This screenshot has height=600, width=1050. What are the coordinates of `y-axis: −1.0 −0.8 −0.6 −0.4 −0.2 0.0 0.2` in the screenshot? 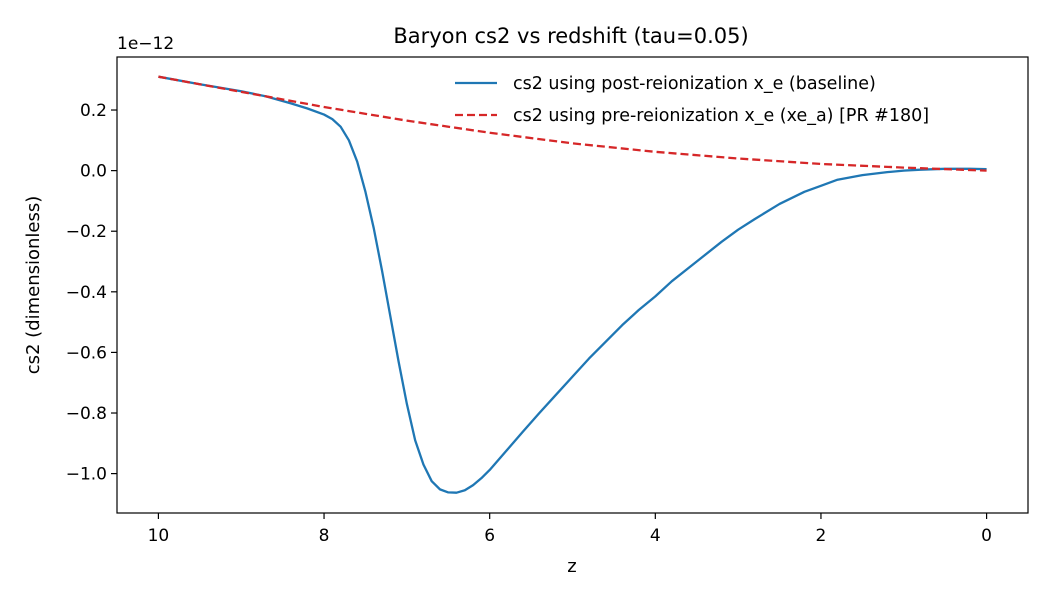 It's located at (91, 293).